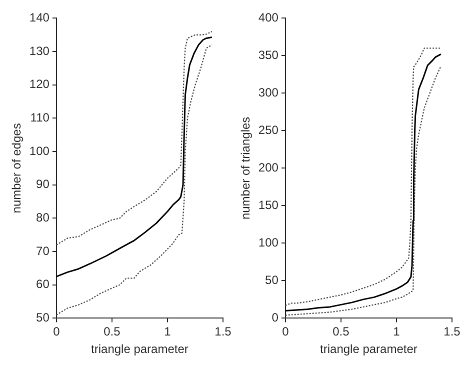 Image resolution: width=474 pixels, height=365 pixels. I want to click on y-tick-label: 120, so click(39, 84).